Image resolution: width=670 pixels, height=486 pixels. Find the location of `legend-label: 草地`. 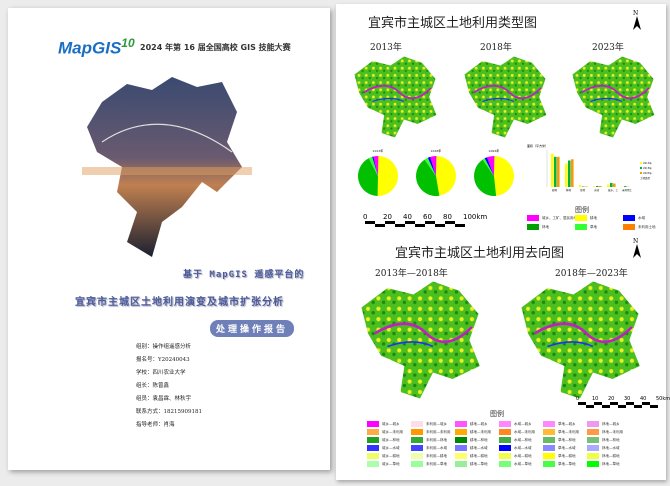

legend-label: 草地 is located at coordinates (593, 227).